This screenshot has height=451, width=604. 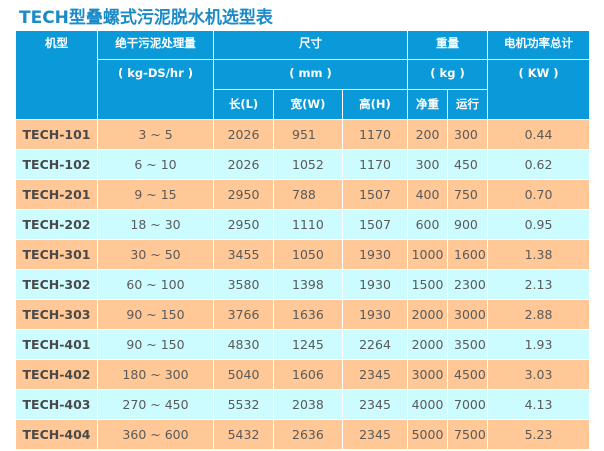 What do you see at coordinates (155, 224) in the screenshot?
I see `cell-capacity: 18 ~ 30` at bounding box center [155, 224].